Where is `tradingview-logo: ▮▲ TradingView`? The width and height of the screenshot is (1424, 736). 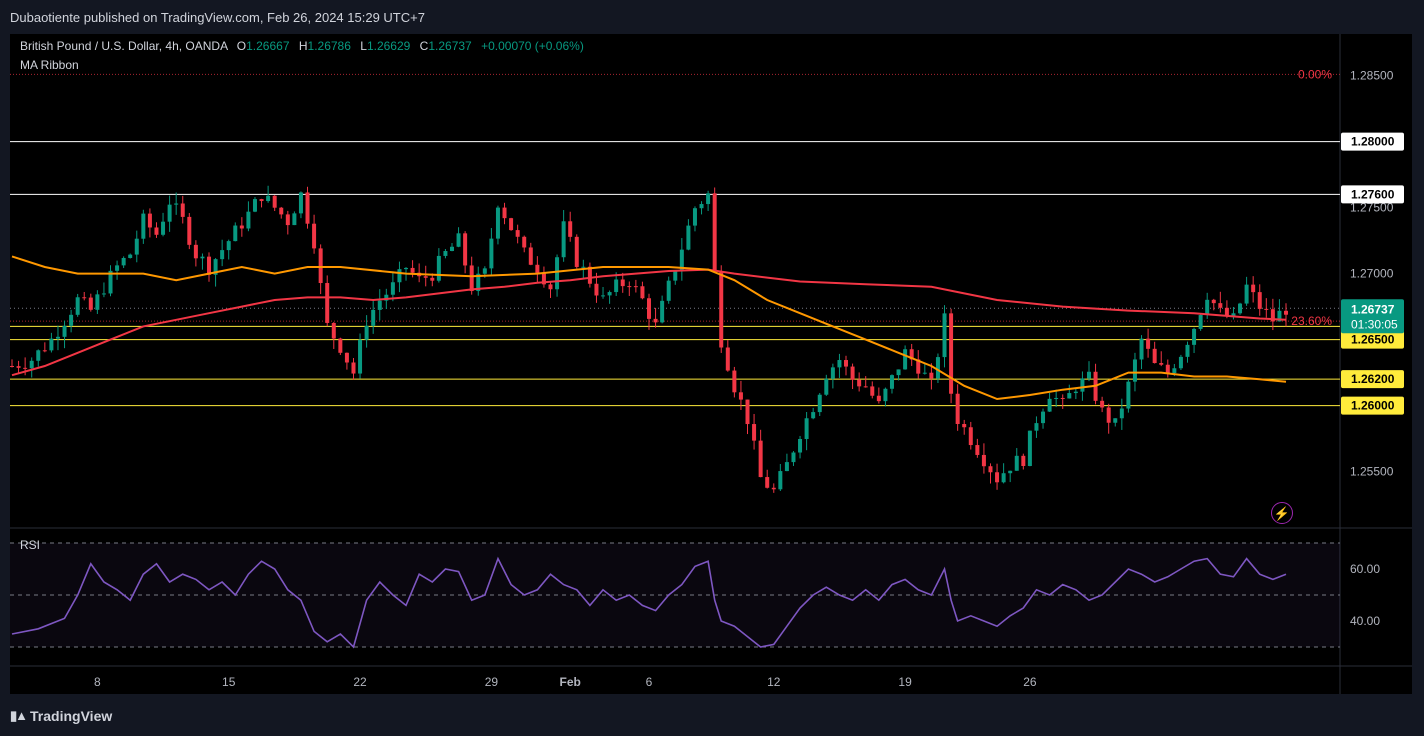
tradingview-logo: ▮▲ TradingView is located at coordinates (61, 716).